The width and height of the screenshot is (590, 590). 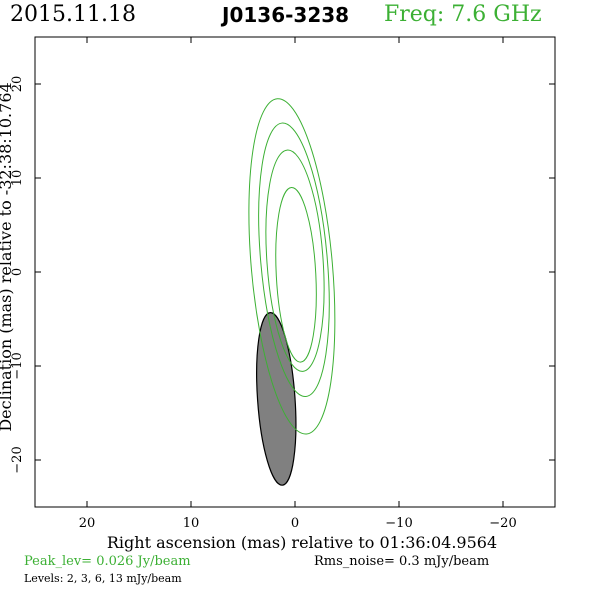 I want to click on y-tick-label: −20, so click(x=17, y=459).